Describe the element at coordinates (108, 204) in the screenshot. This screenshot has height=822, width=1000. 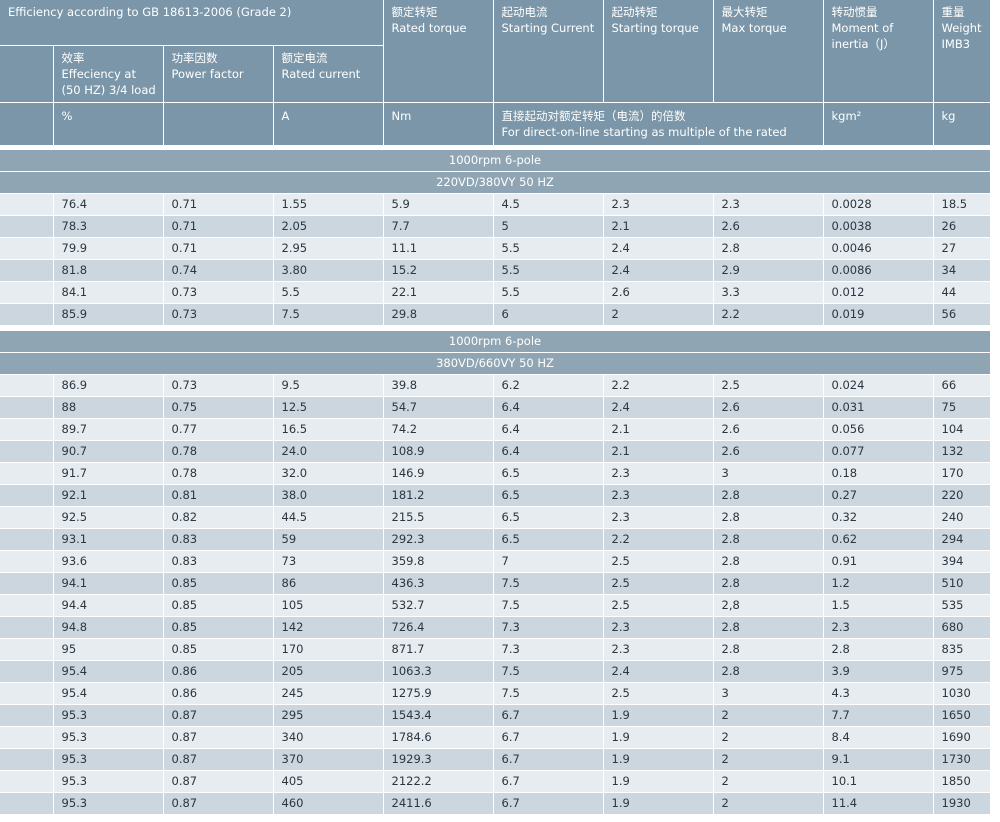
I see `efficiency-cell: 76.4` at that location.